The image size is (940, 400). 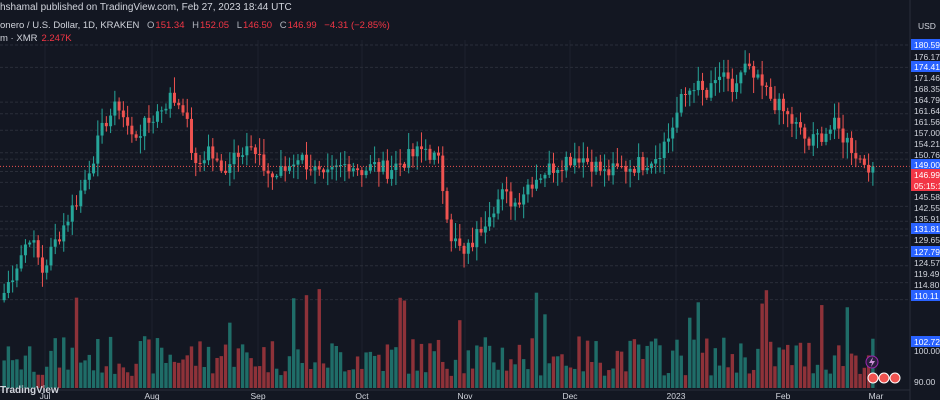 I want to click on high-value: 152.05, so click(x=215, y=25).